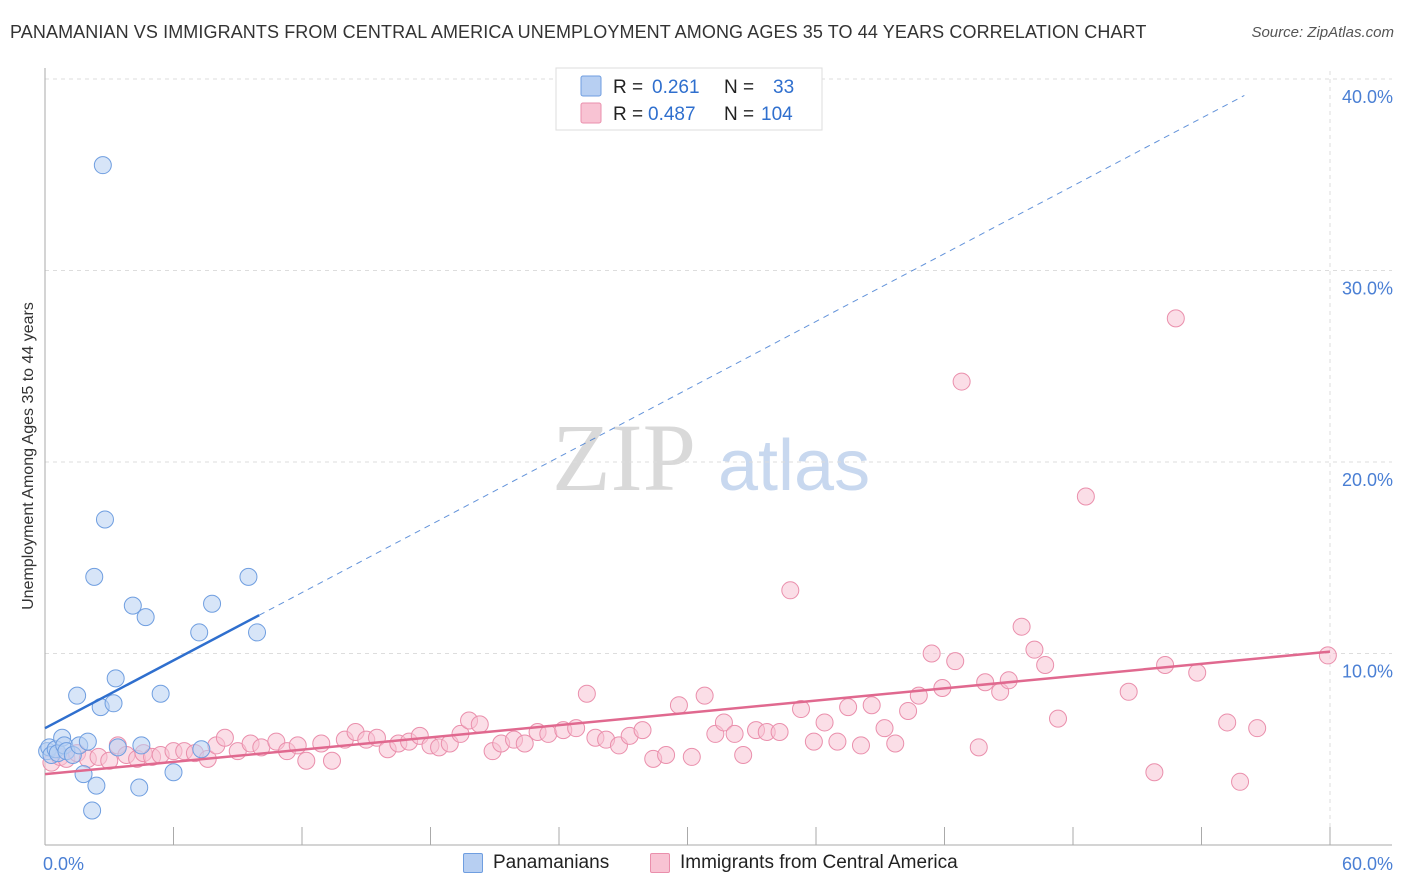  I want to click on legend-swatch-pink, so click(591, 113).